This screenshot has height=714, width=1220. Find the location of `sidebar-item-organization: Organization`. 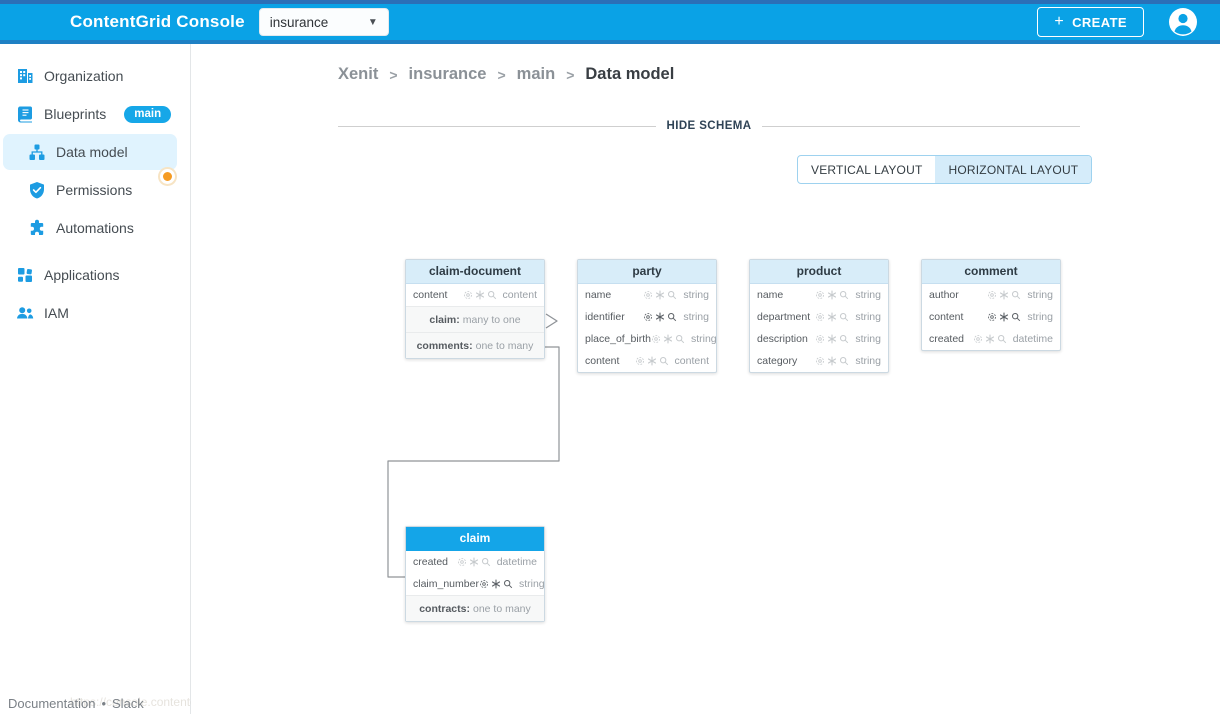

sidebar-item-organization: Organization is located at coordinates (95, 76).